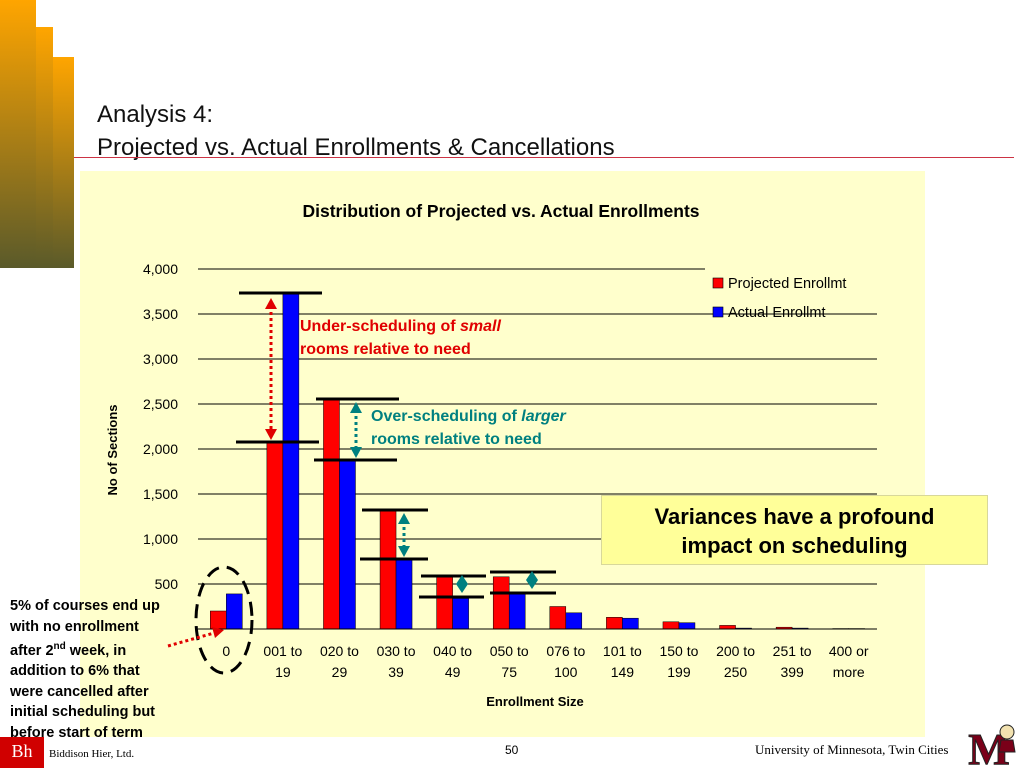  I want to click on y-tick-label: 2,500, so click(160, 404).